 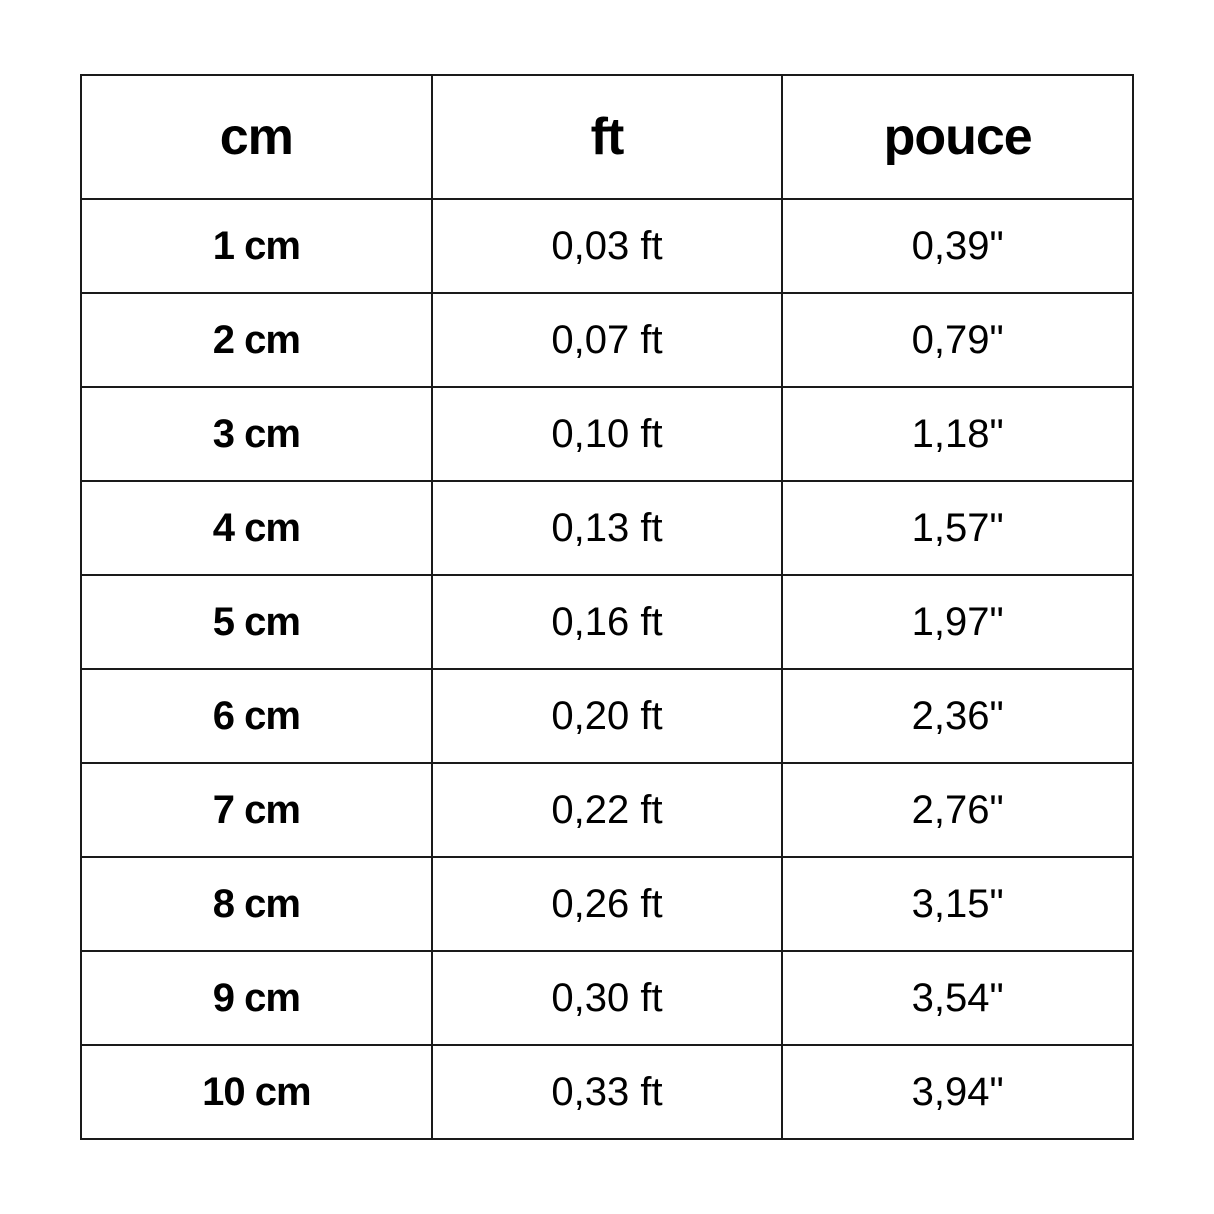 I want to click on table-row: 5 cm 0,16 ft 1,97", so click(x=607, y=622).